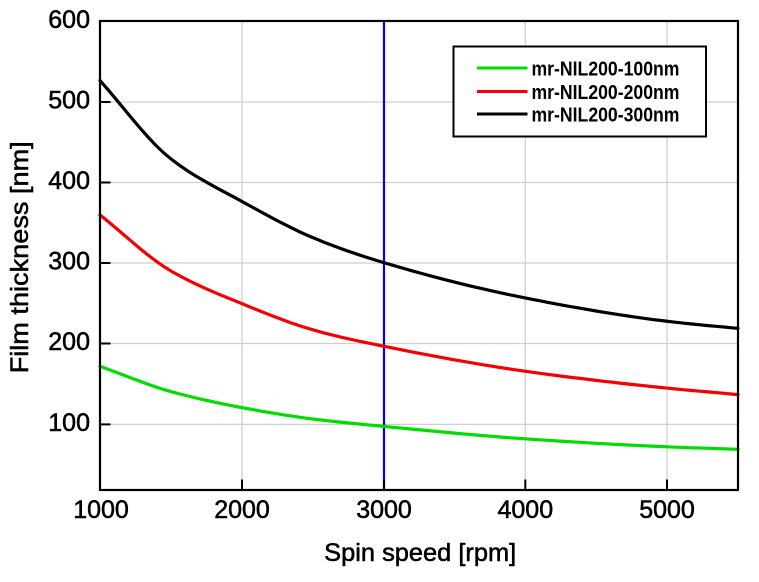 This screenshot has height=582, width=759. I want to click on svg-text: mr-NIL200-100nm, so click(606, 68).